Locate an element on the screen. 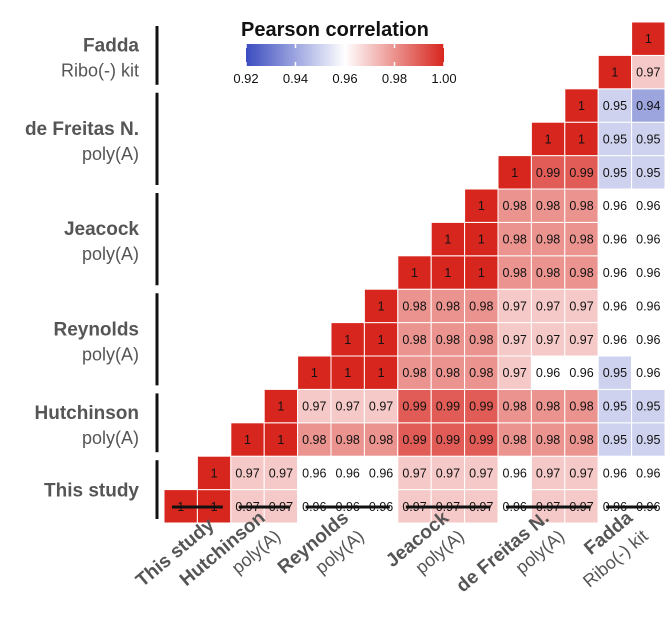 The height and width of the screenshot is (631, 666). legend-tick-label: 0.98 is located at coordinates (394, 78).